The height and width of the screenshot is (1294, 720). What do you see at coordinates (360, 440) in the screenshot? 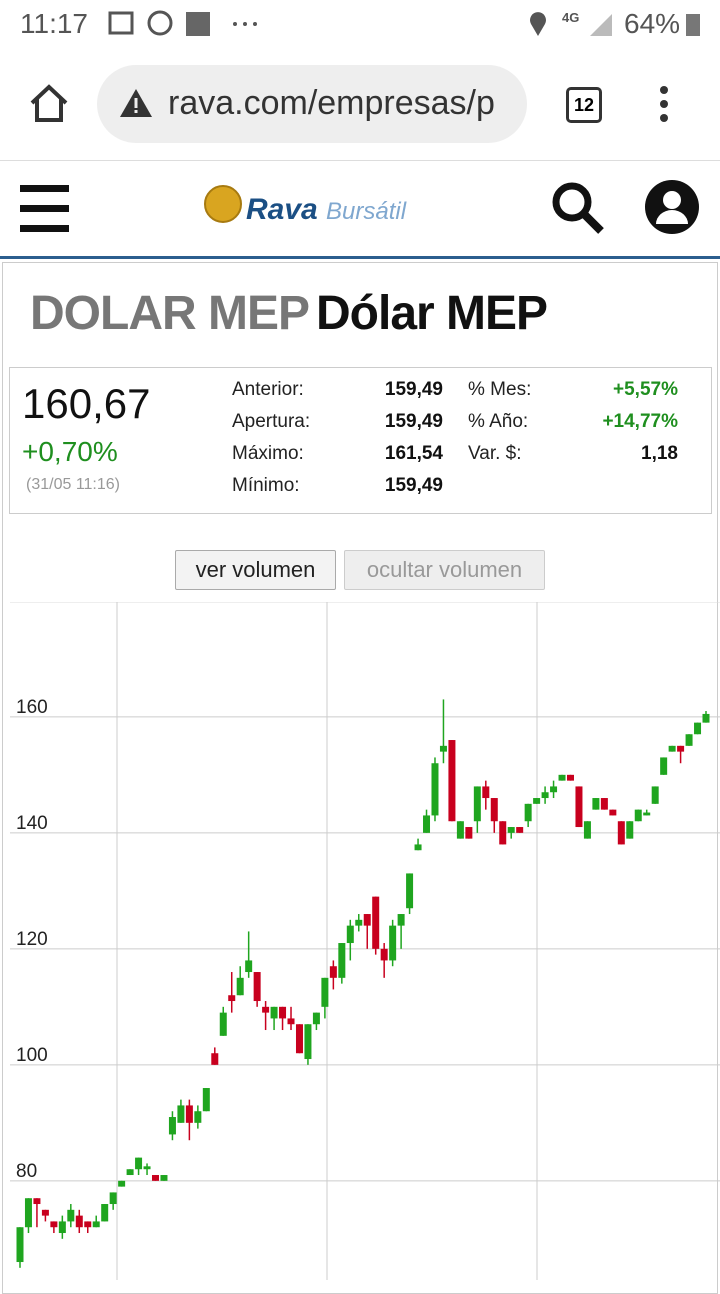
I see `quote-panel` at bounding box center [360, 440].